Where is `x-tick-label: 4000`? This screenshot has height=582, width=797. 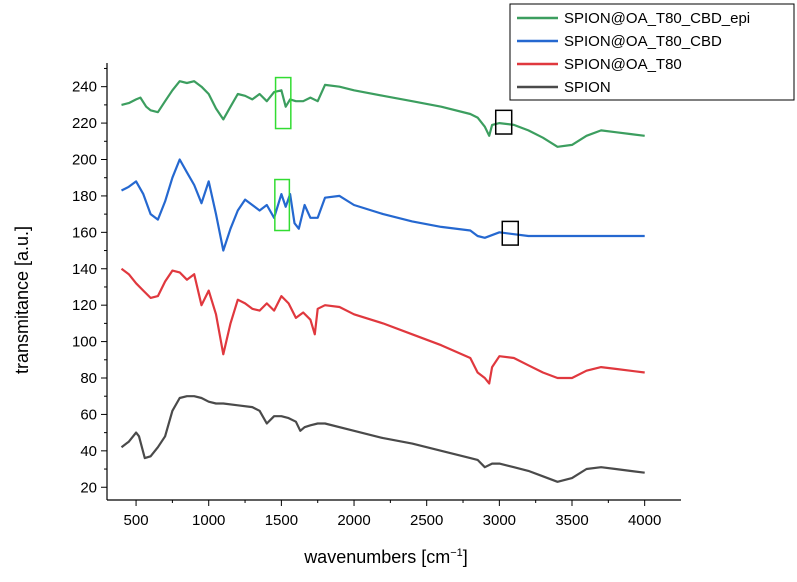 x-tick-label: 4000 is located at coordinates (644, 520).